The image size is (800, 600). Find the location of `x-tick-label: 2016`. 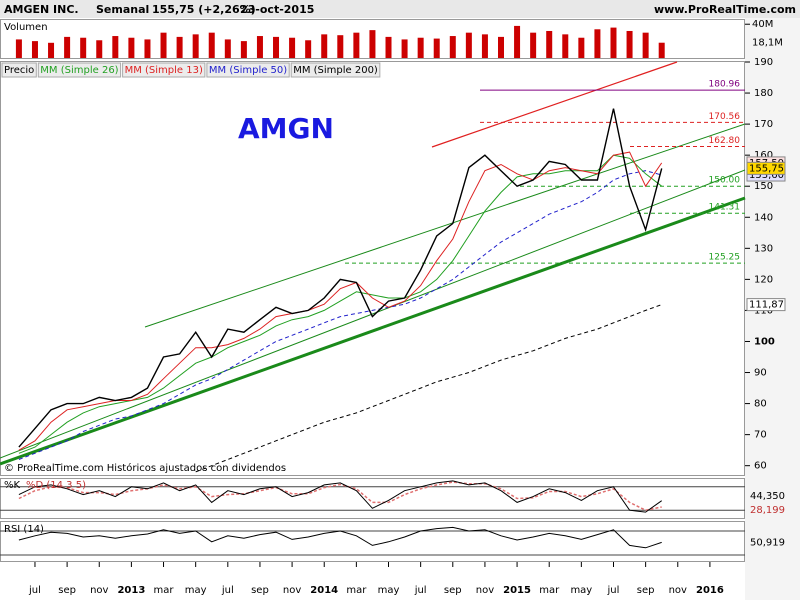

x-tick-label: 2016 is located at coordinates (710, 590).